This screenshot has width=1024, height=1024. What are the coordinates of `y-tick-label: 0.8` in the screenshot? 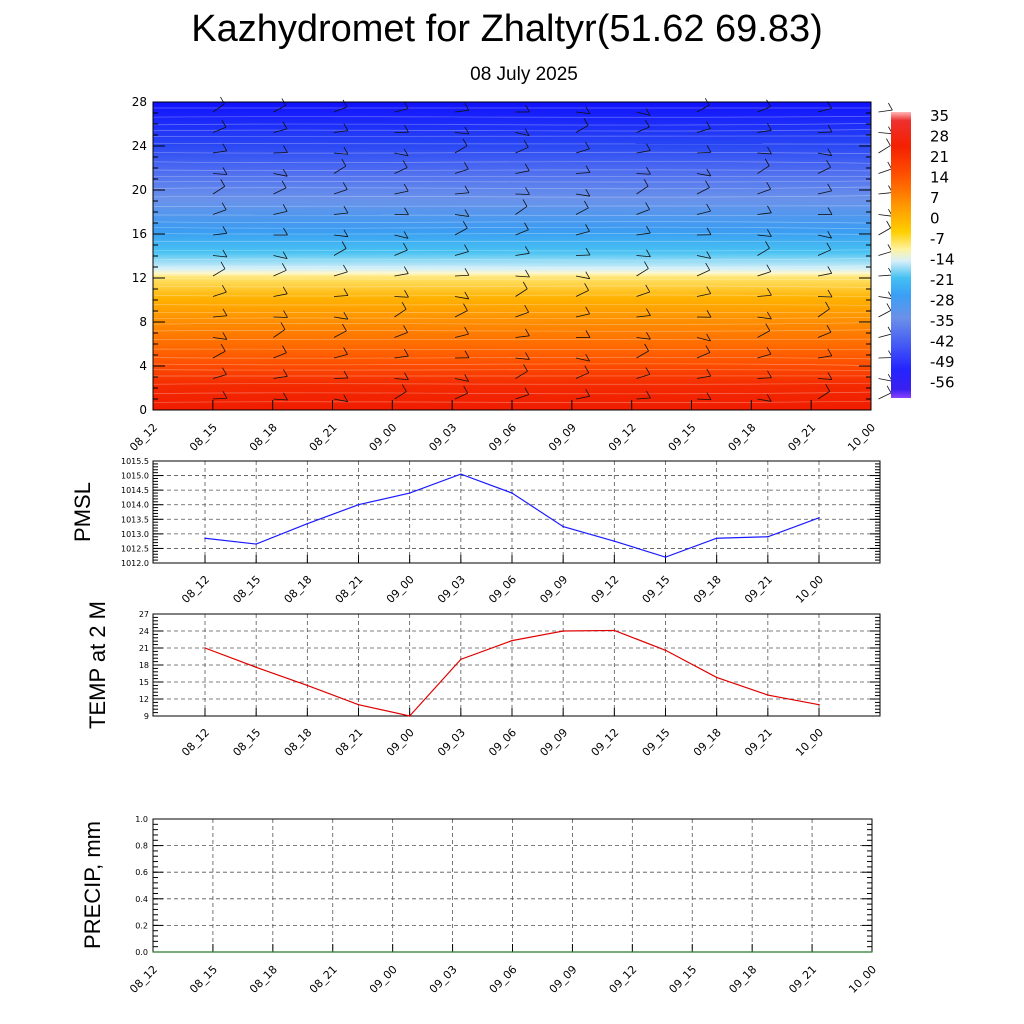 It's located at (141, 846).